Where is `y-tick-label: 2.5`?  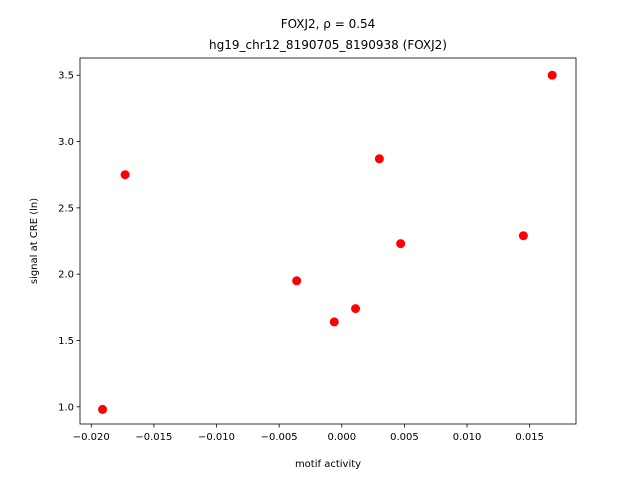 y-tick-label: 2.5 is located at coordinates (66, 208).